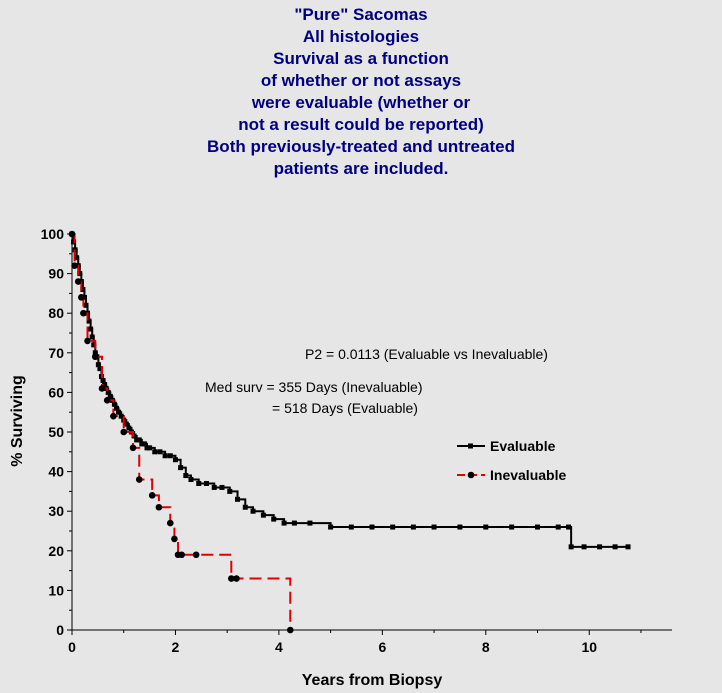 The height and width of the screenshot is (693, 722). I want to click on y-tick-label: 10, so click(56, 590).